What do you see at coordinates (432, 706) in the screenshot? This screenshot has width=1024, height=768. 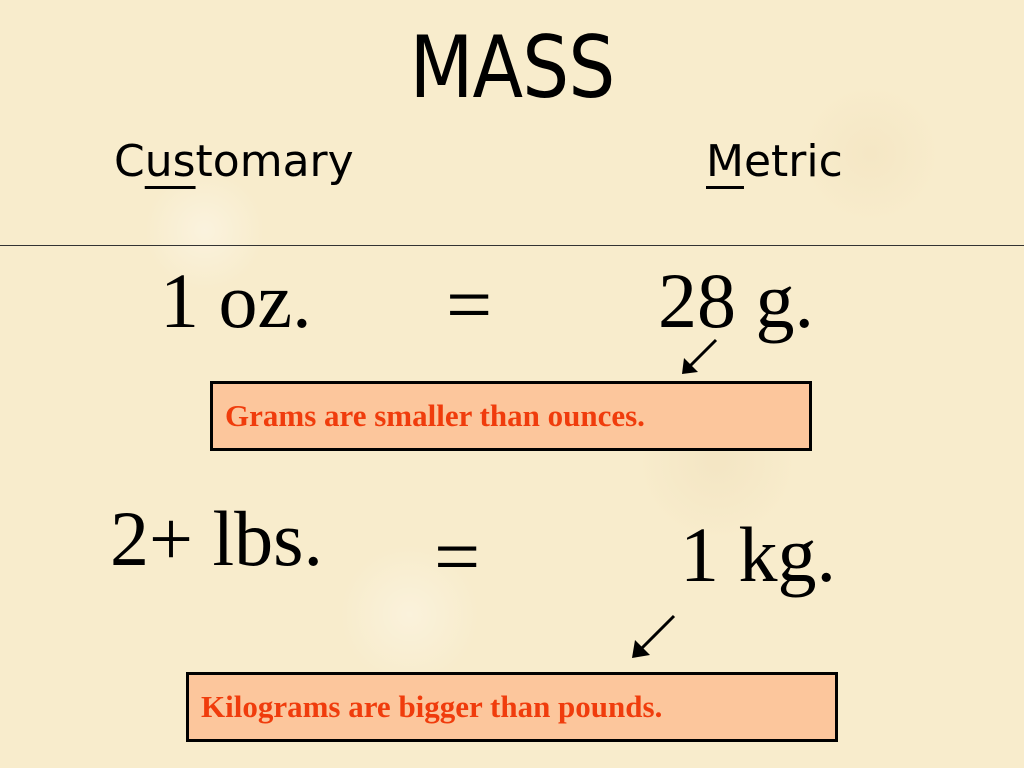 I see `kilograms-note-text: Kilograms are bigger than pounds.` at bounding box center [432, 706].